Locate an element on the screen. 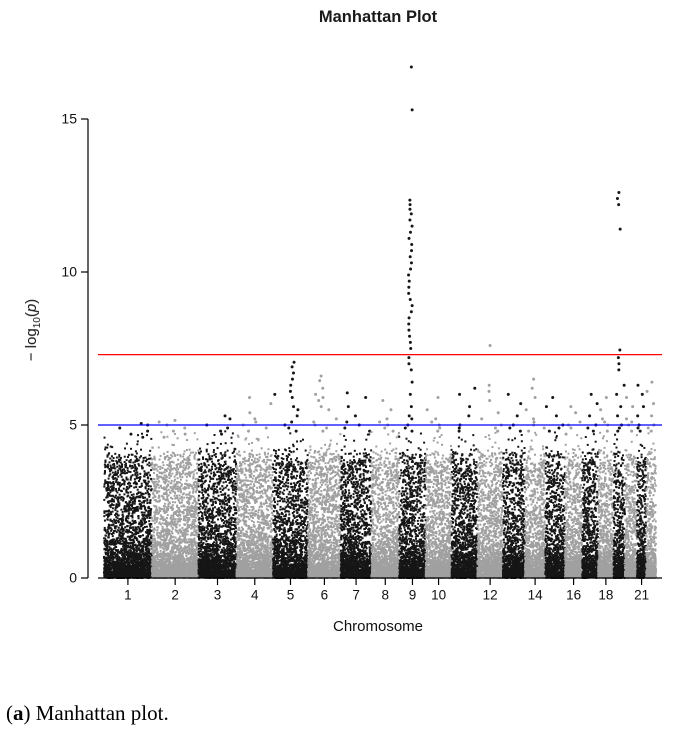 Image resolution: width=686 pixels, height=756 pixels. y-axis-label-open-paren: ( is located at coordinates (31, 315).